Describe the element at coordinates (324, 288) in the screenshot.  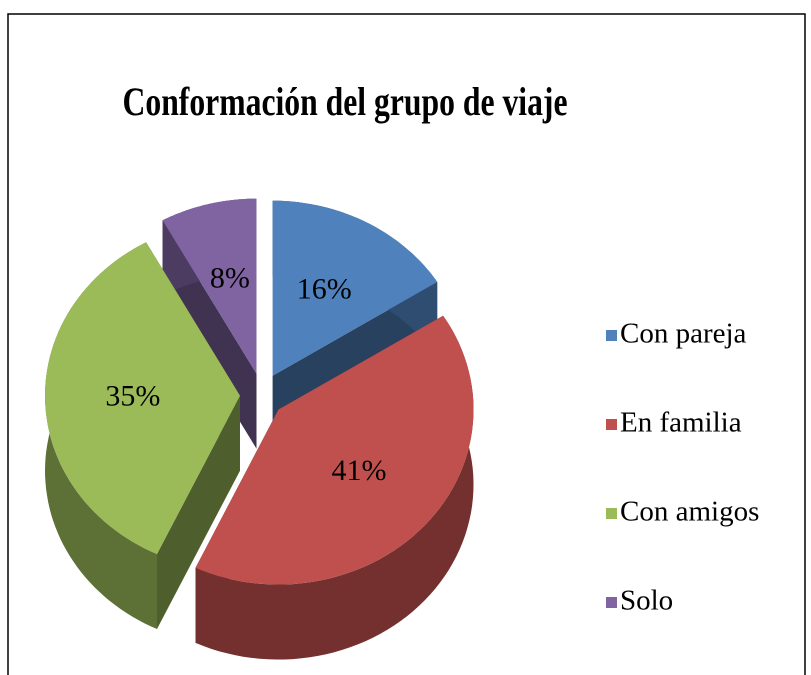
I see `data-label: 16%` at that location.